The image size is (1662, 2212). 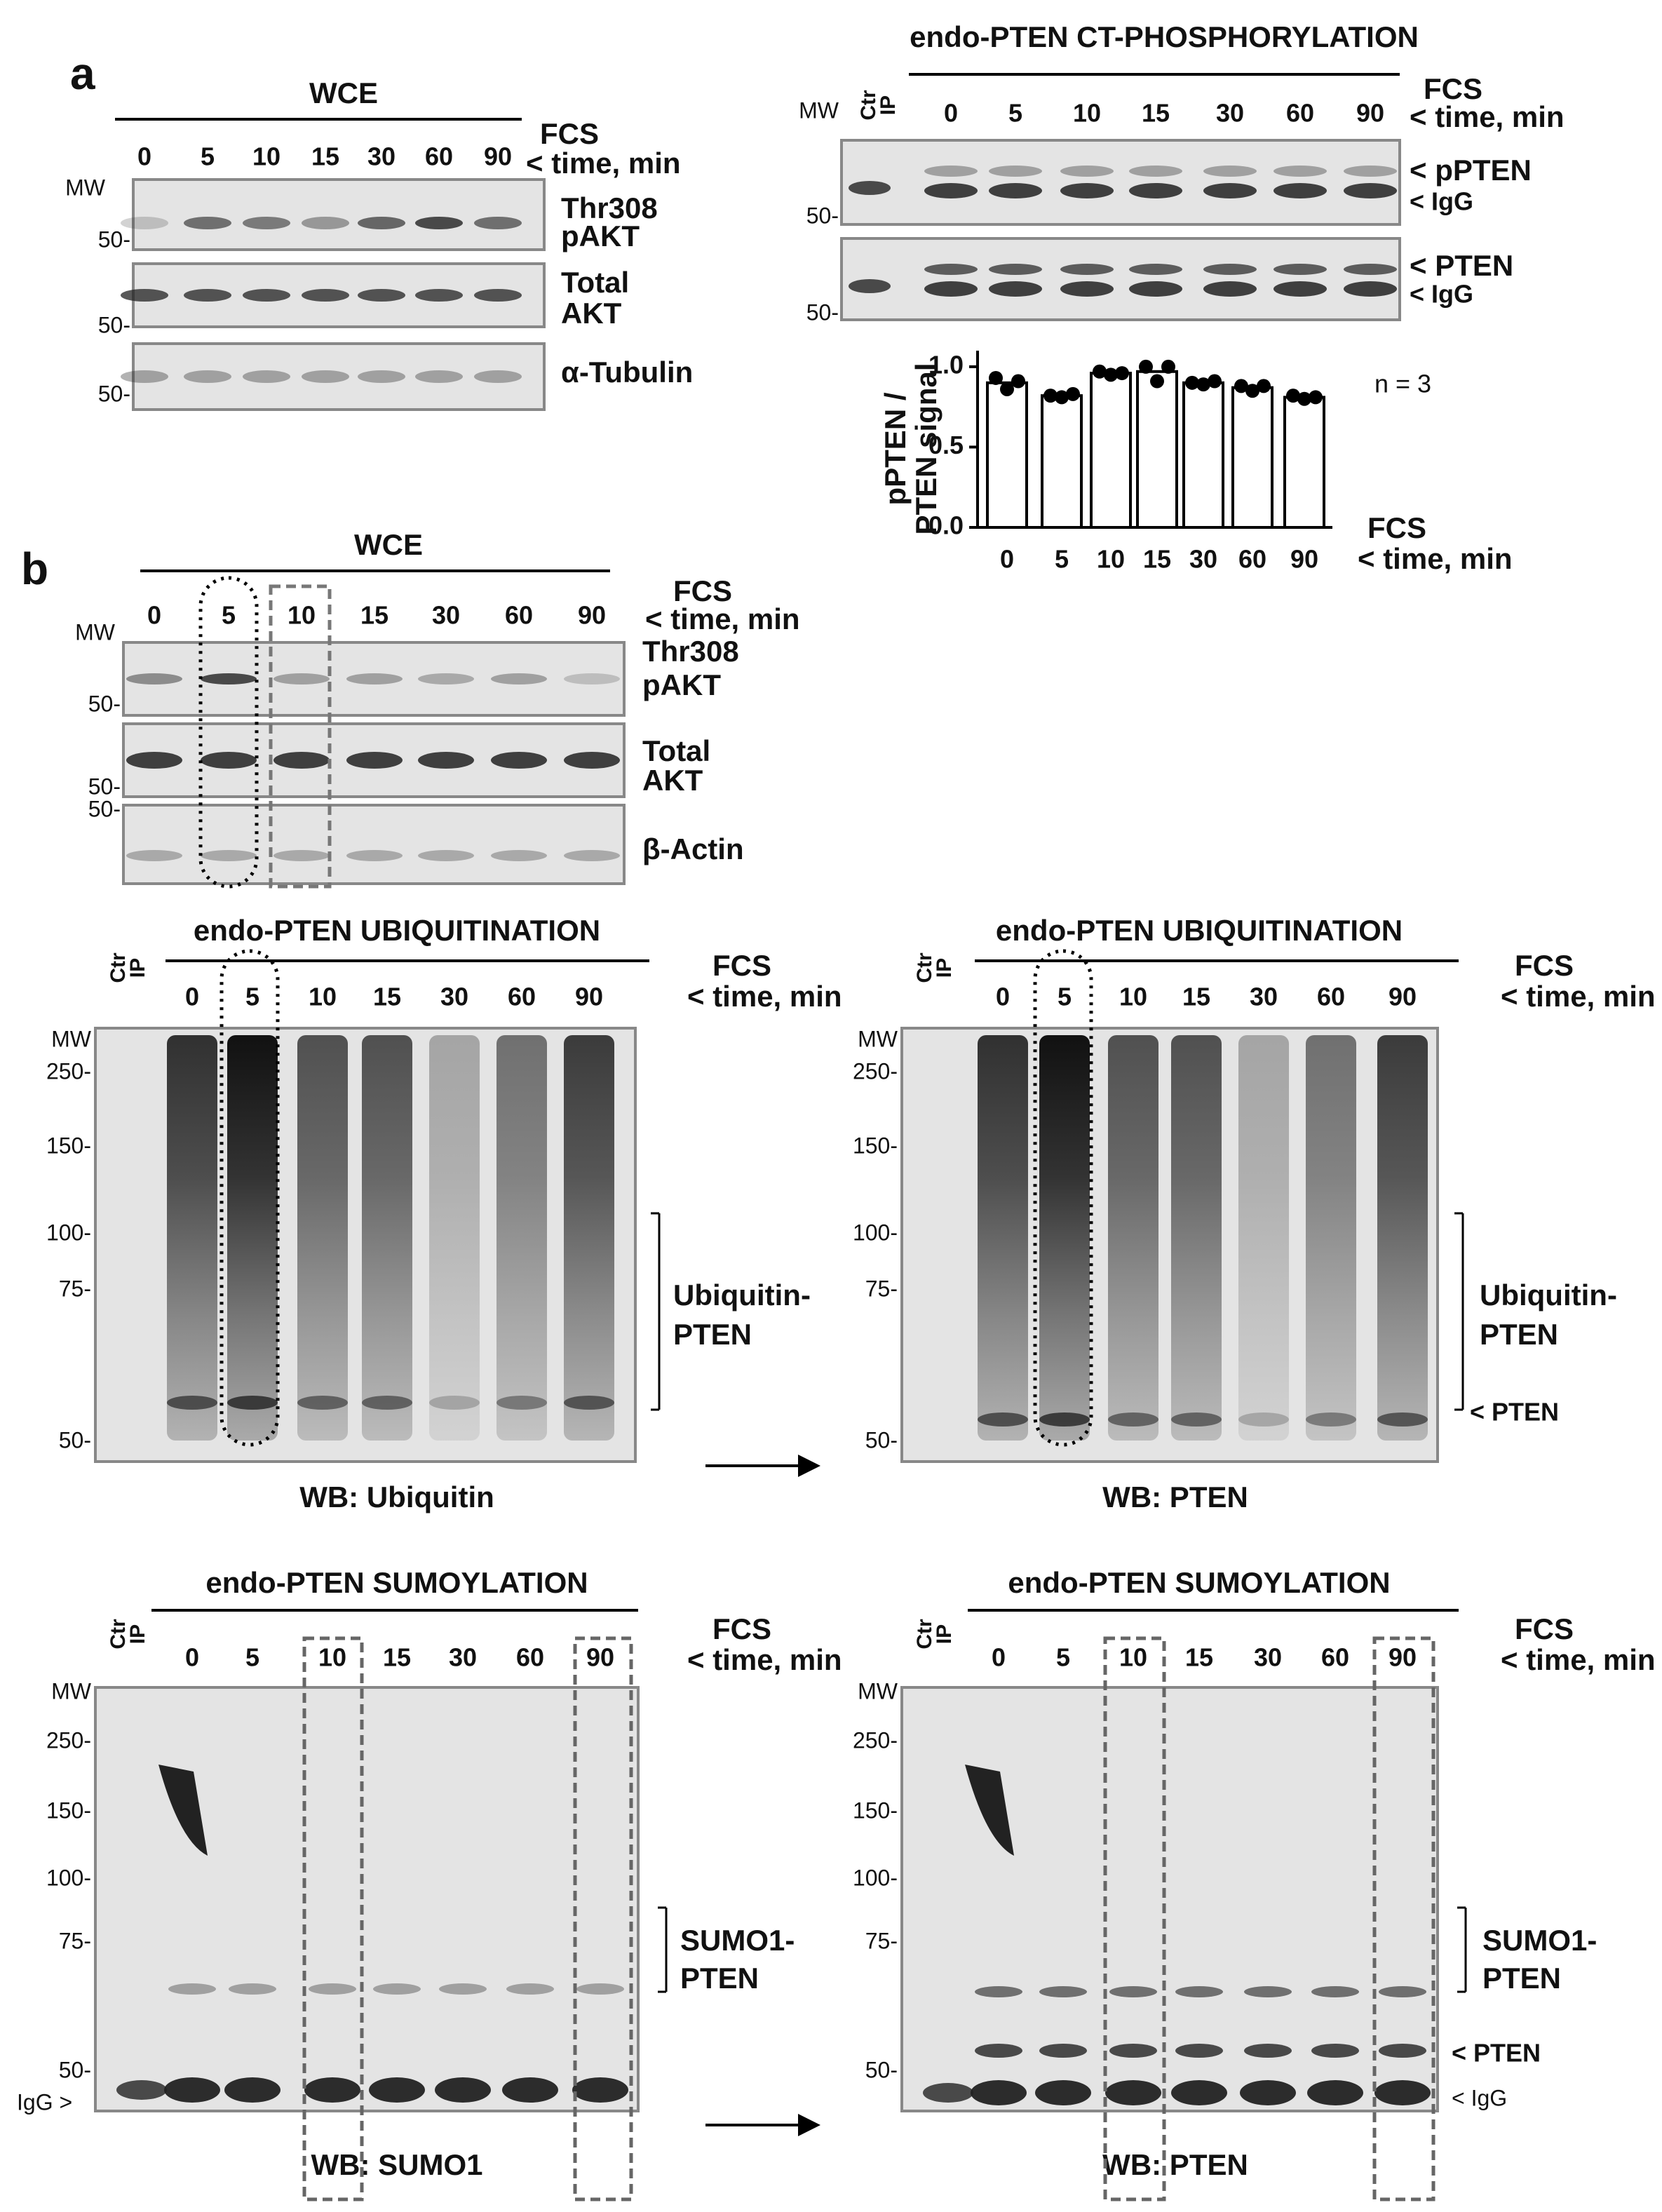 I want to click on x-axis-label: FCS, so click(x=1396, y=528).